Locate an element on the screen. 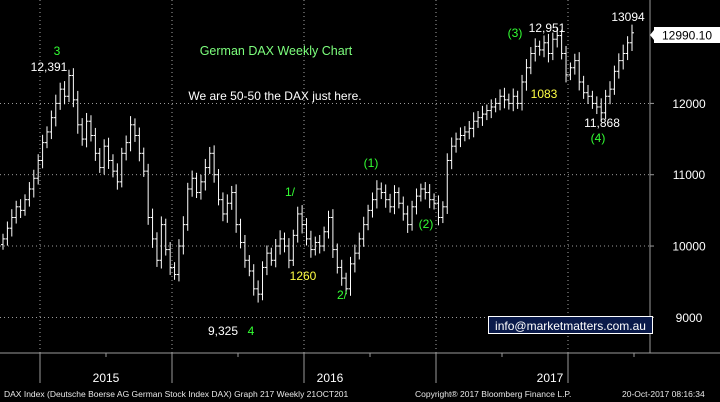 The width and height of the screenshot is (720, 402). x-axis-ticks: 2015 2016 2017 is located at coordinates (337, 369).